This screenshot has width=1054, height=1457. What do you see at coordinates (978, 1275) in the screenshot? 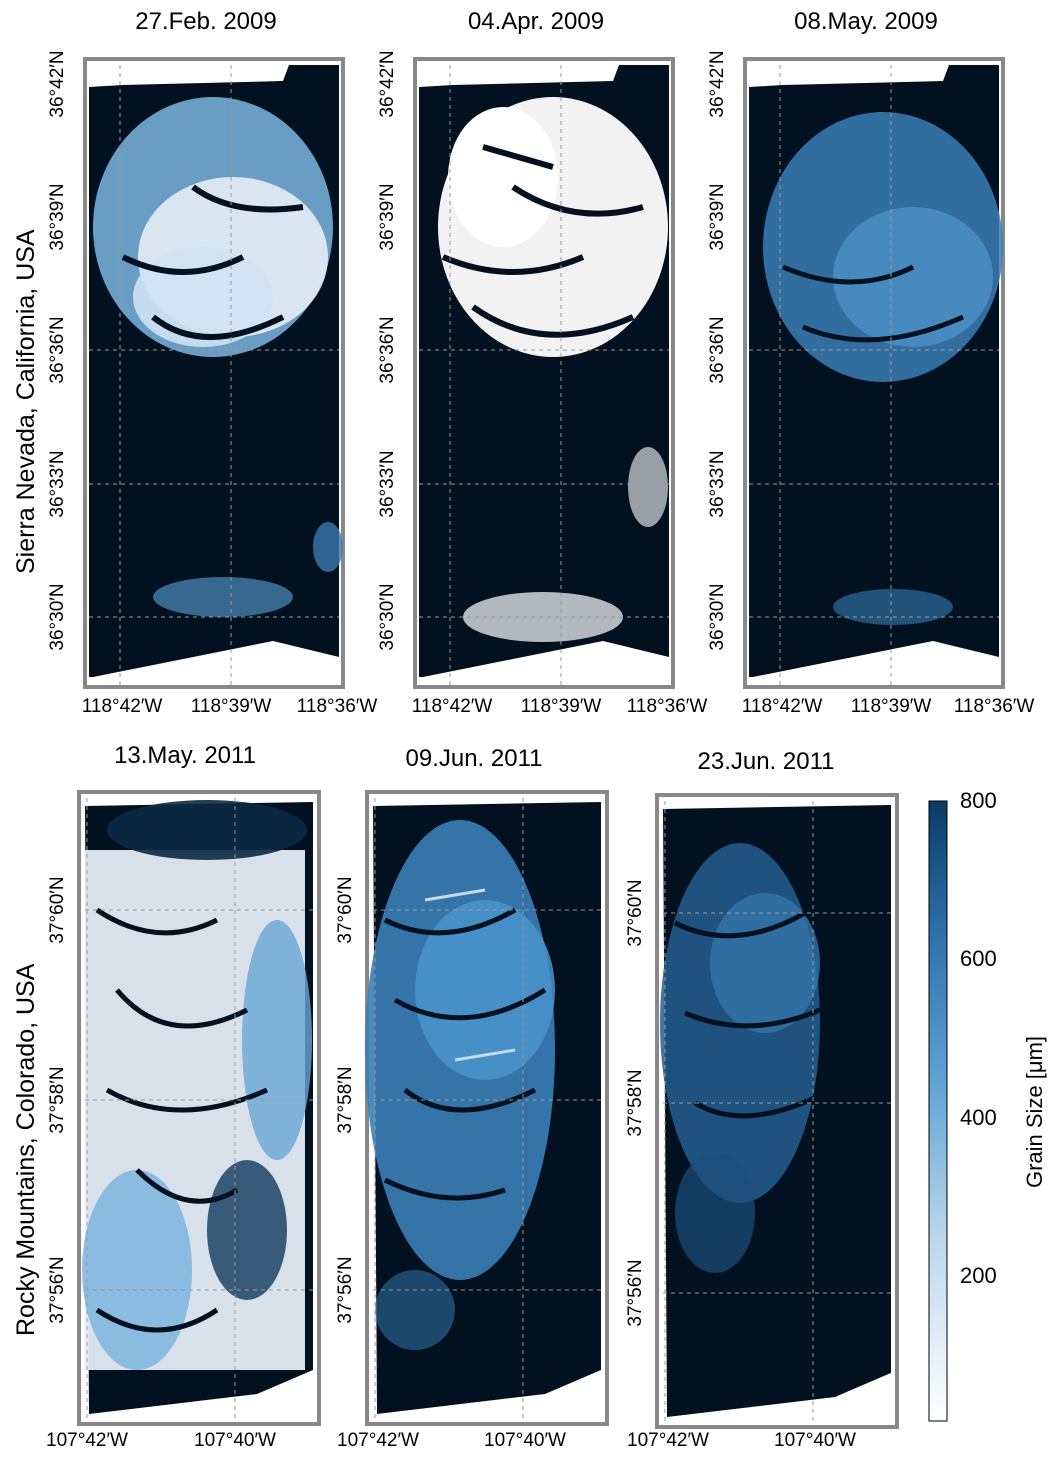
I see `colorbar-tick: 200` at bounding box center [978, 1275].